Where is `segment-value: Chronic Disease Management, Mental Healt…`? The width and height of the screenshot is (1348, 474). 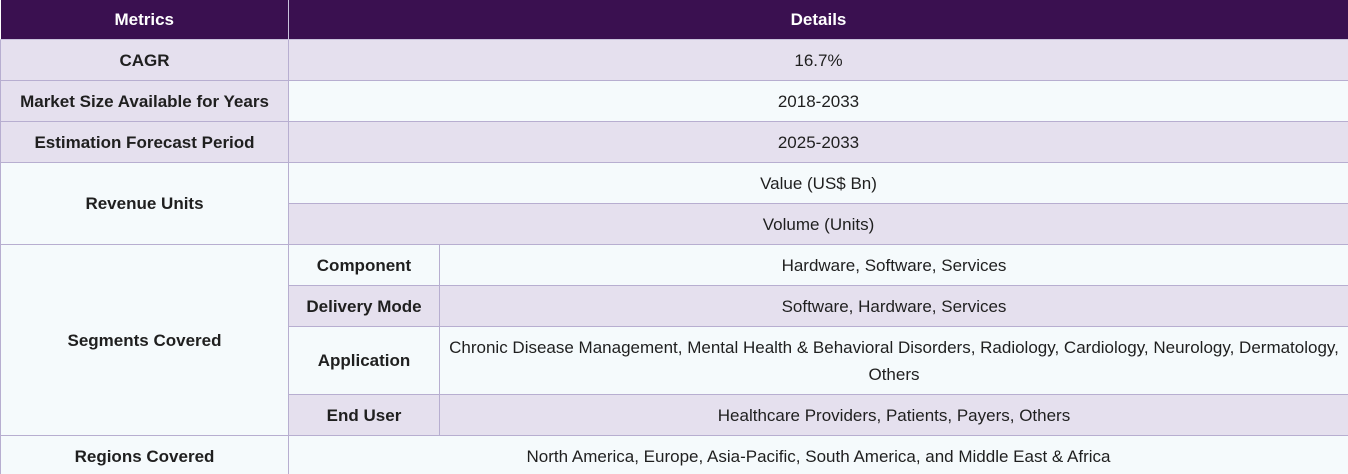 segment-value: Chronic Disease Management, Mental Healt… is located at coordinates (893, 360).